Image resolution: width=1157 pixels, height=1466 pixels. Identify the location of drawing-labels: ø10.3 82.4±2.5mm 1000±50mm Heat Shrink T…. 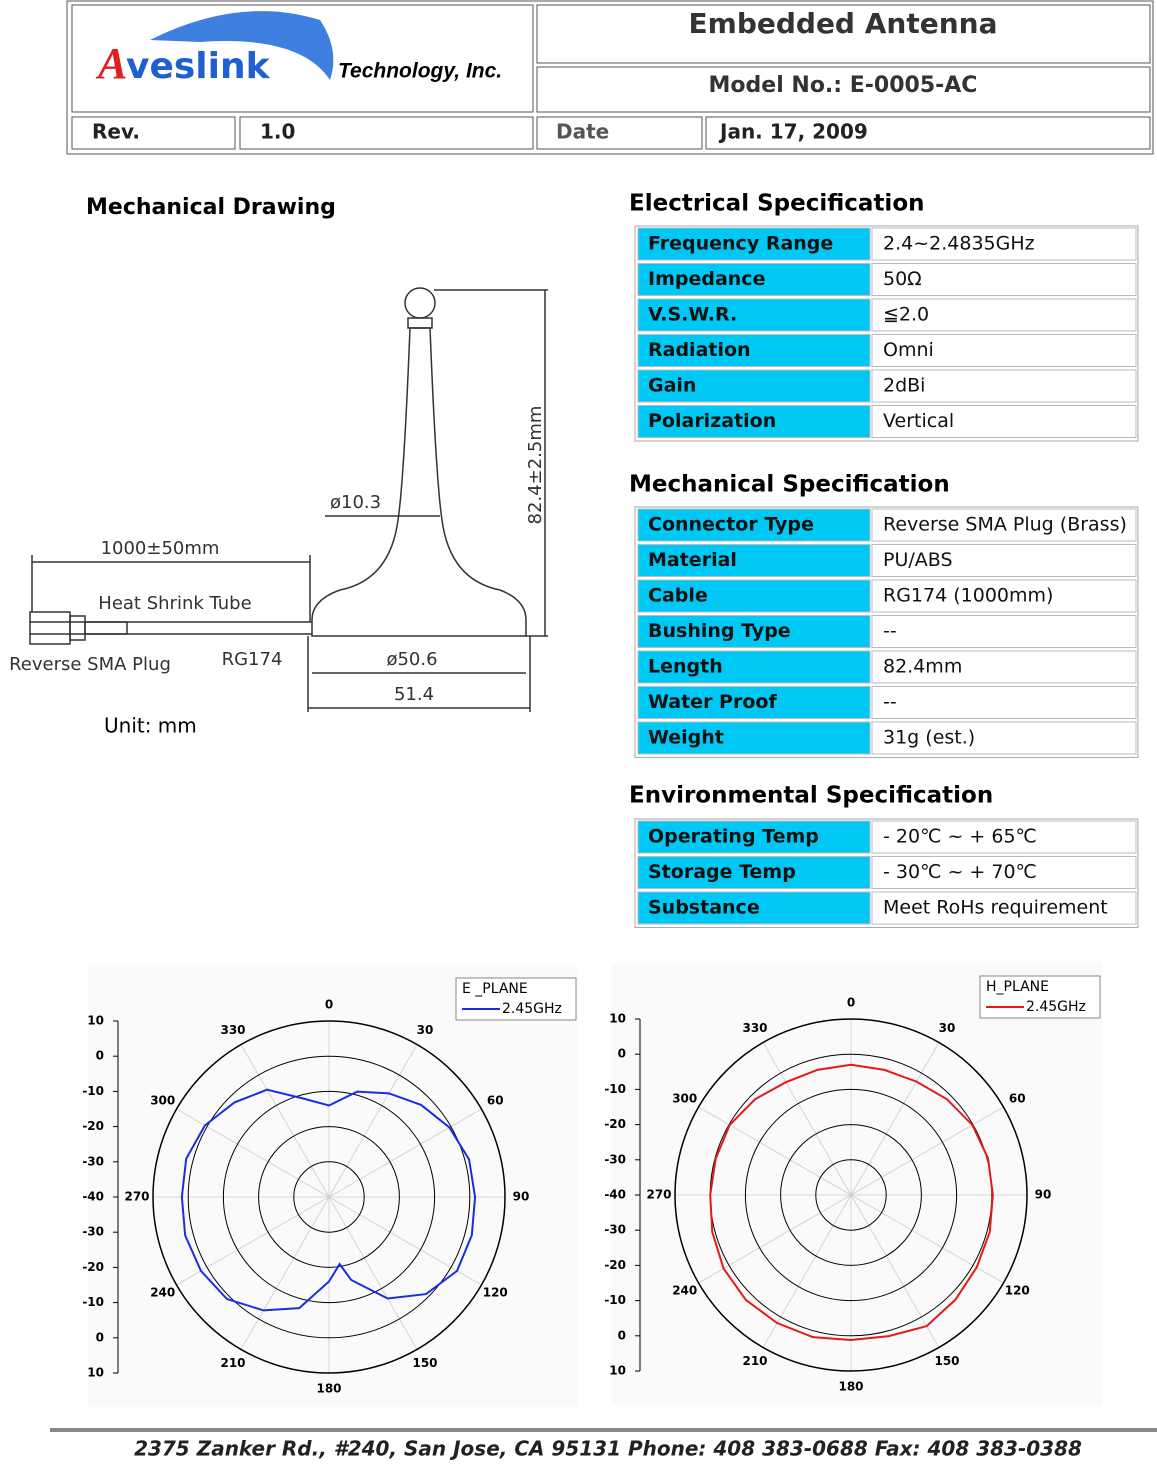
(277, 572).